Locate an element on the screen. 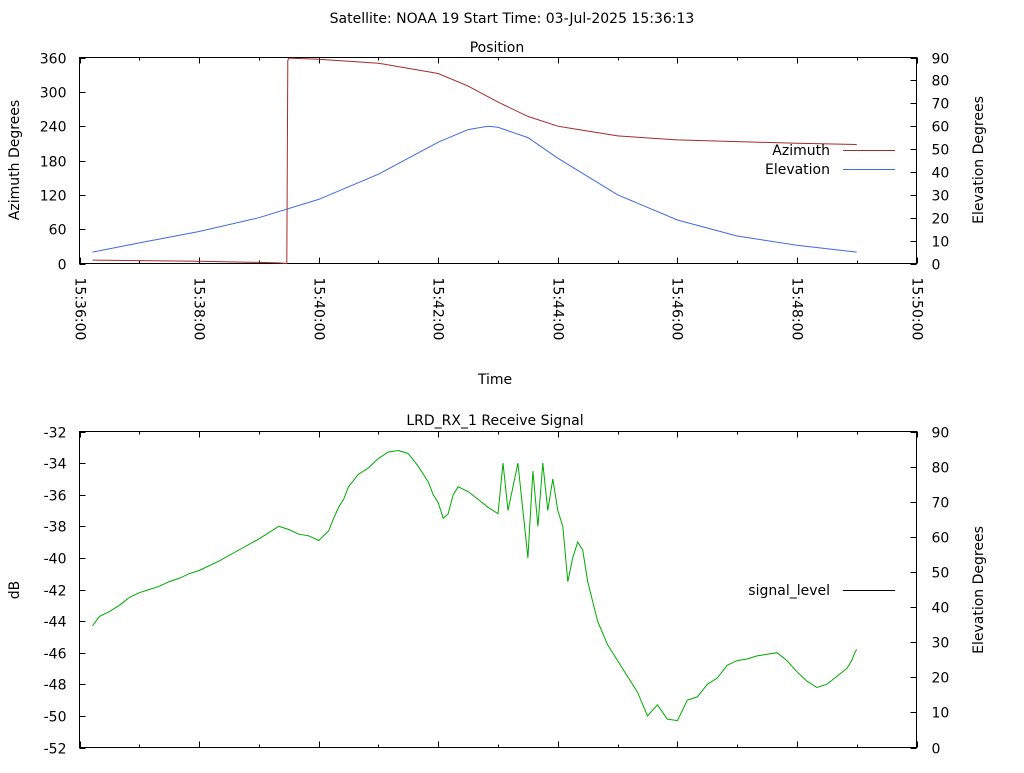  y-tick-label: -52 is located at coordinates (55, 750).